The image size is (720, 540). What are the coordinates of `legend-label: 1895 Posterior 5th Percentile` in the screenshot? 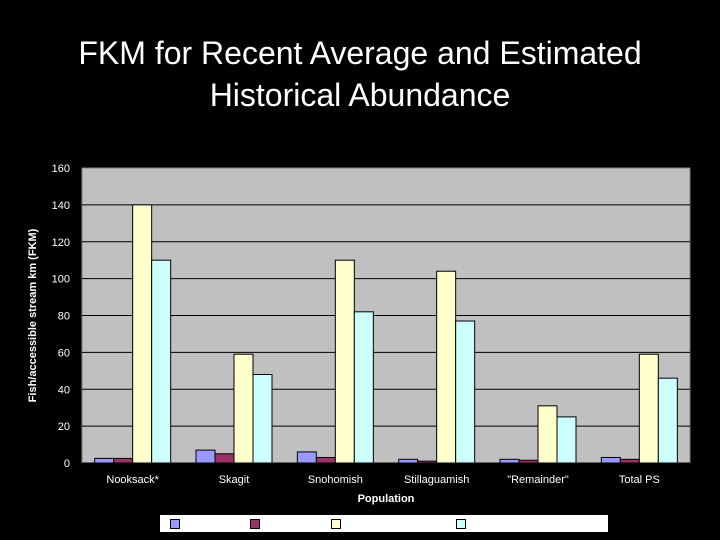 It's located at (534, 523).